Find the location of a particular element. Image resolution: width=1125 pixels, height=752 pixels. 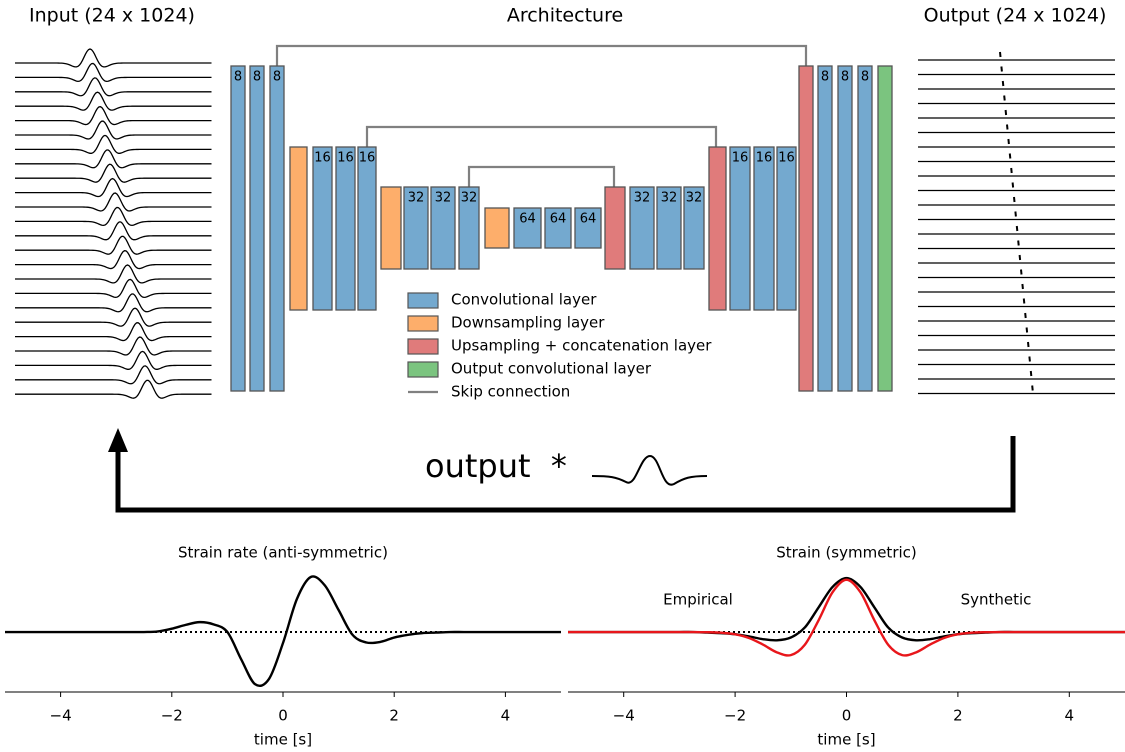

legend-label: Downsampling layer is located at coordinates (528, 323).